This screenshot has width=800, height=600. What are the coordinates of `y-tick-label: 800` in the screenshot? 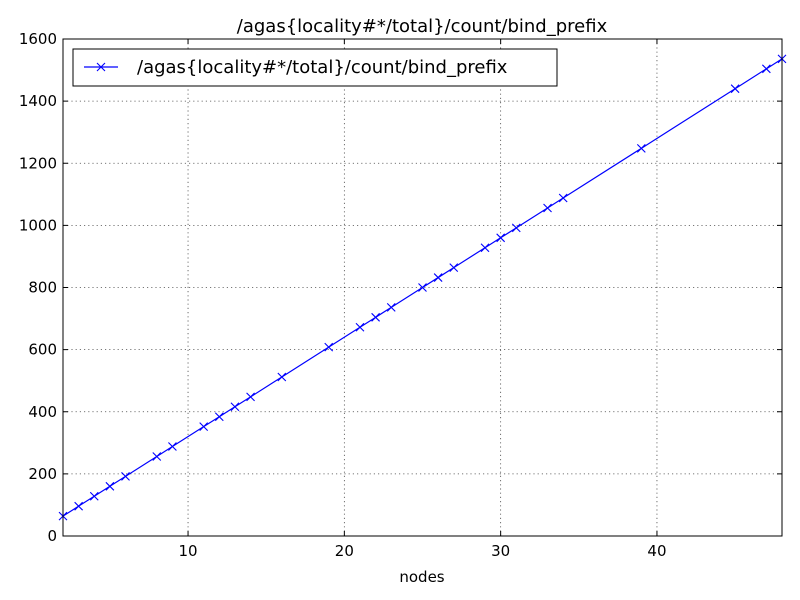 It's located at (42, 288).